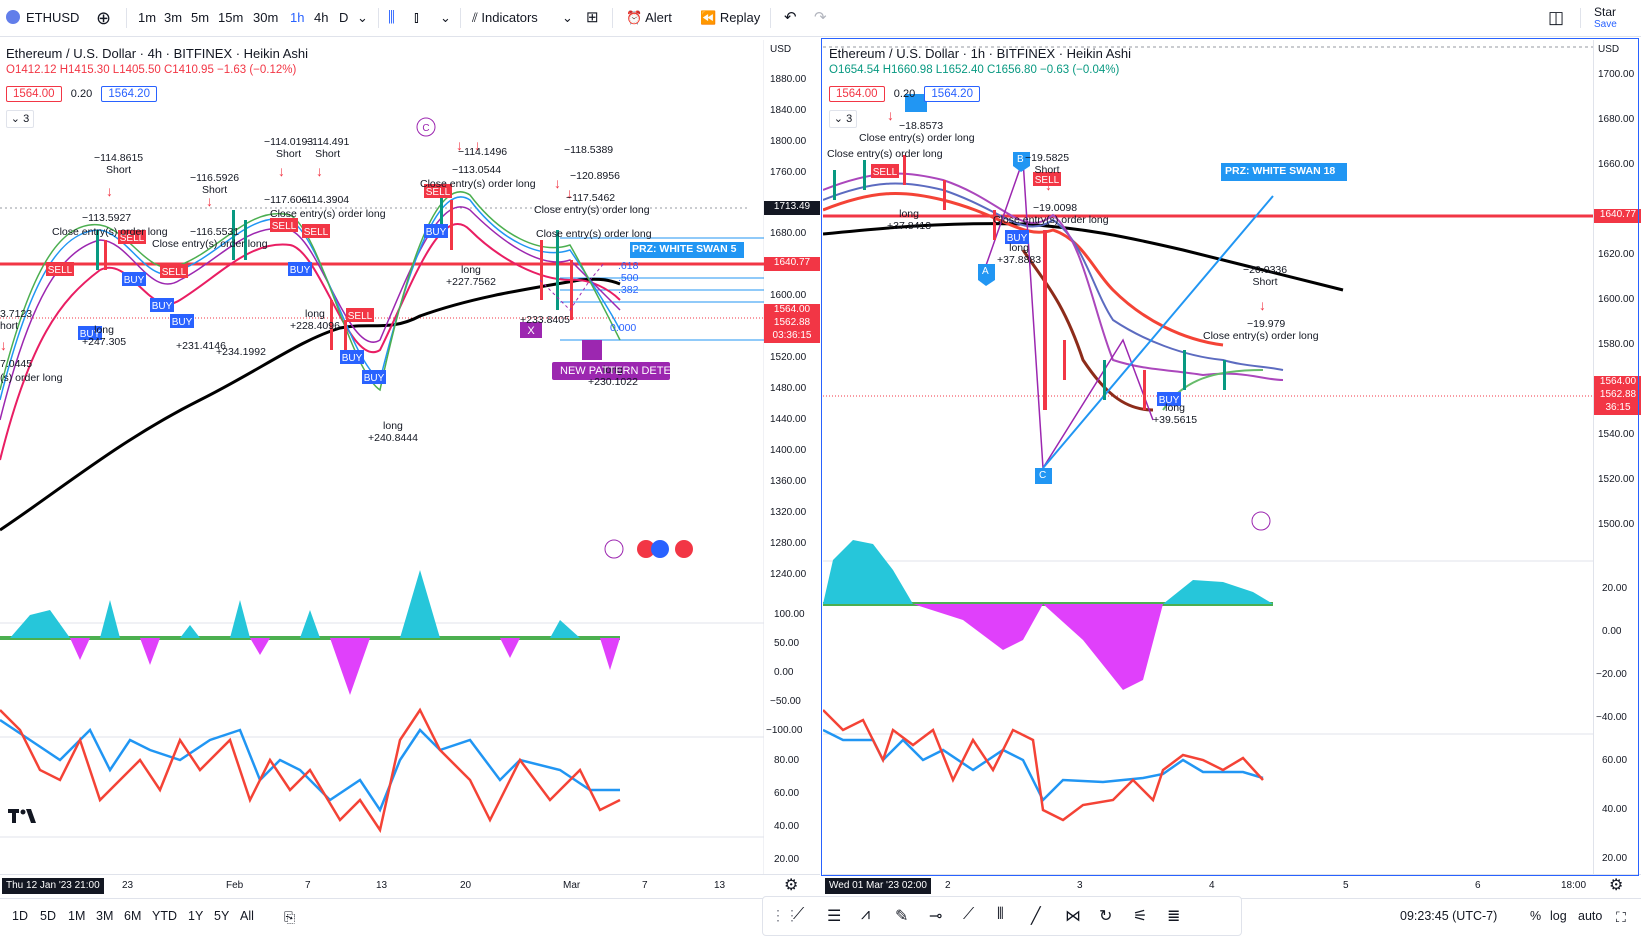  Describe the element at coordinates (1140, 916) in the screenshot. I see `settings-lines-icon: ⚟` at that location.